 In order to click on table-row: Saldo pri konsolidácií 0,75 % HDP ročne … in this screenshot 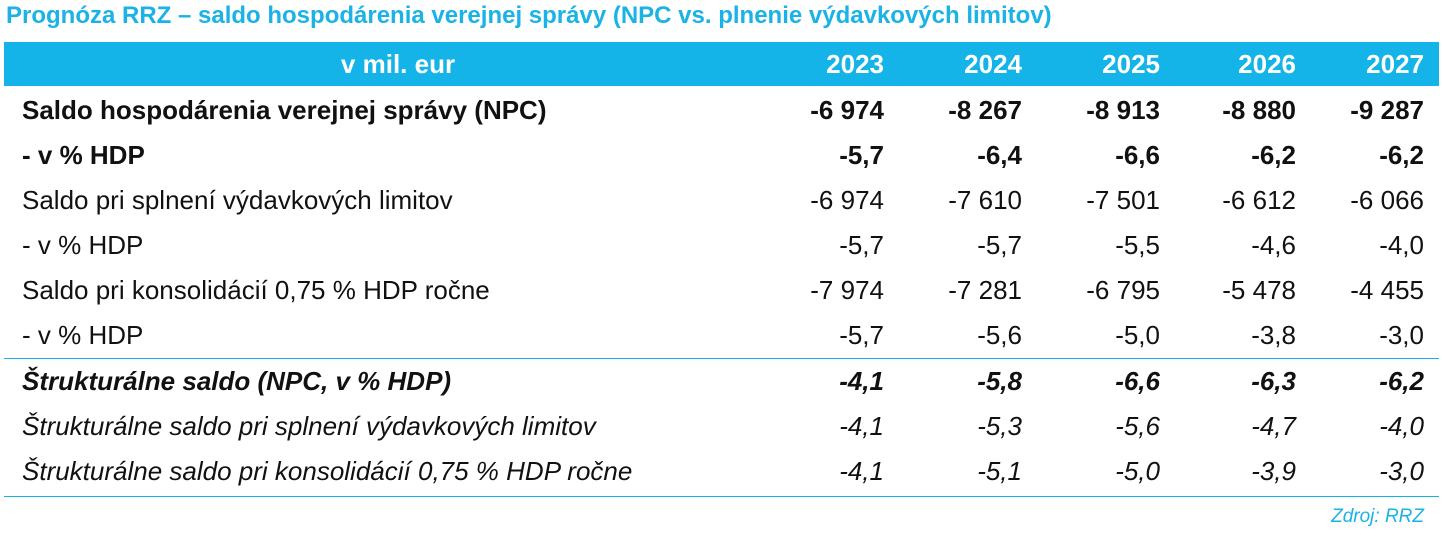, I will do `click(721, 290)`.